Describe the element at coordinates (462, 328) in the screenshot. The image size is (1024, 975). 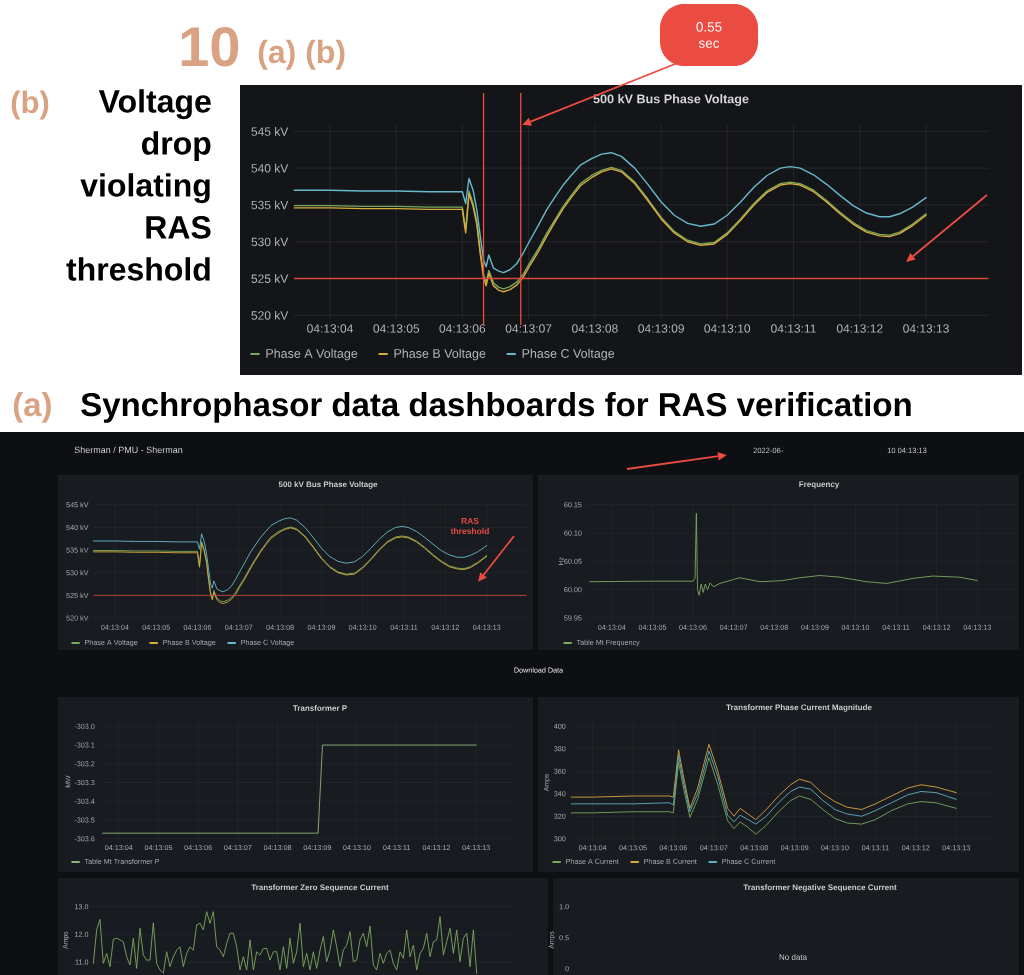
I see `x-tick-label: 04:13:06` at that location.